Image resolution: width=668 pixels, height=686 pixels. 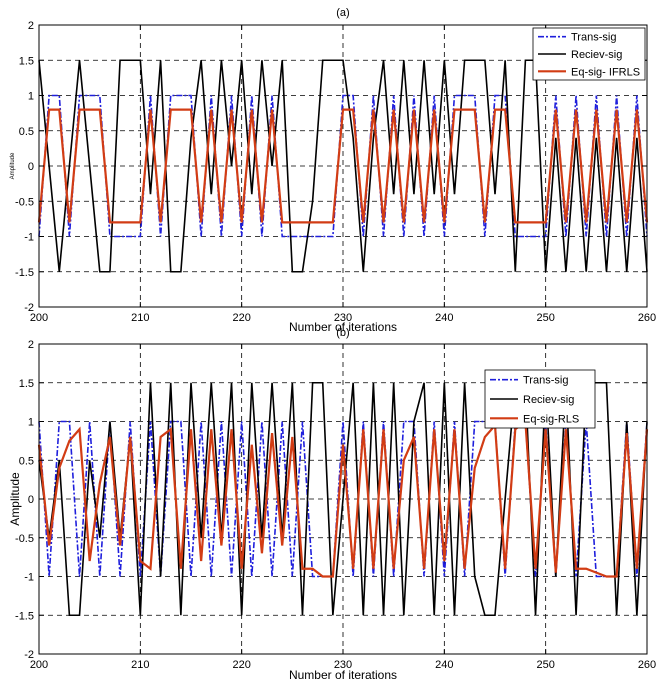 I want to click on legend: Trans-sig Reciev-sig Eq-sig- IFRLS, so click(x=589, y=54).